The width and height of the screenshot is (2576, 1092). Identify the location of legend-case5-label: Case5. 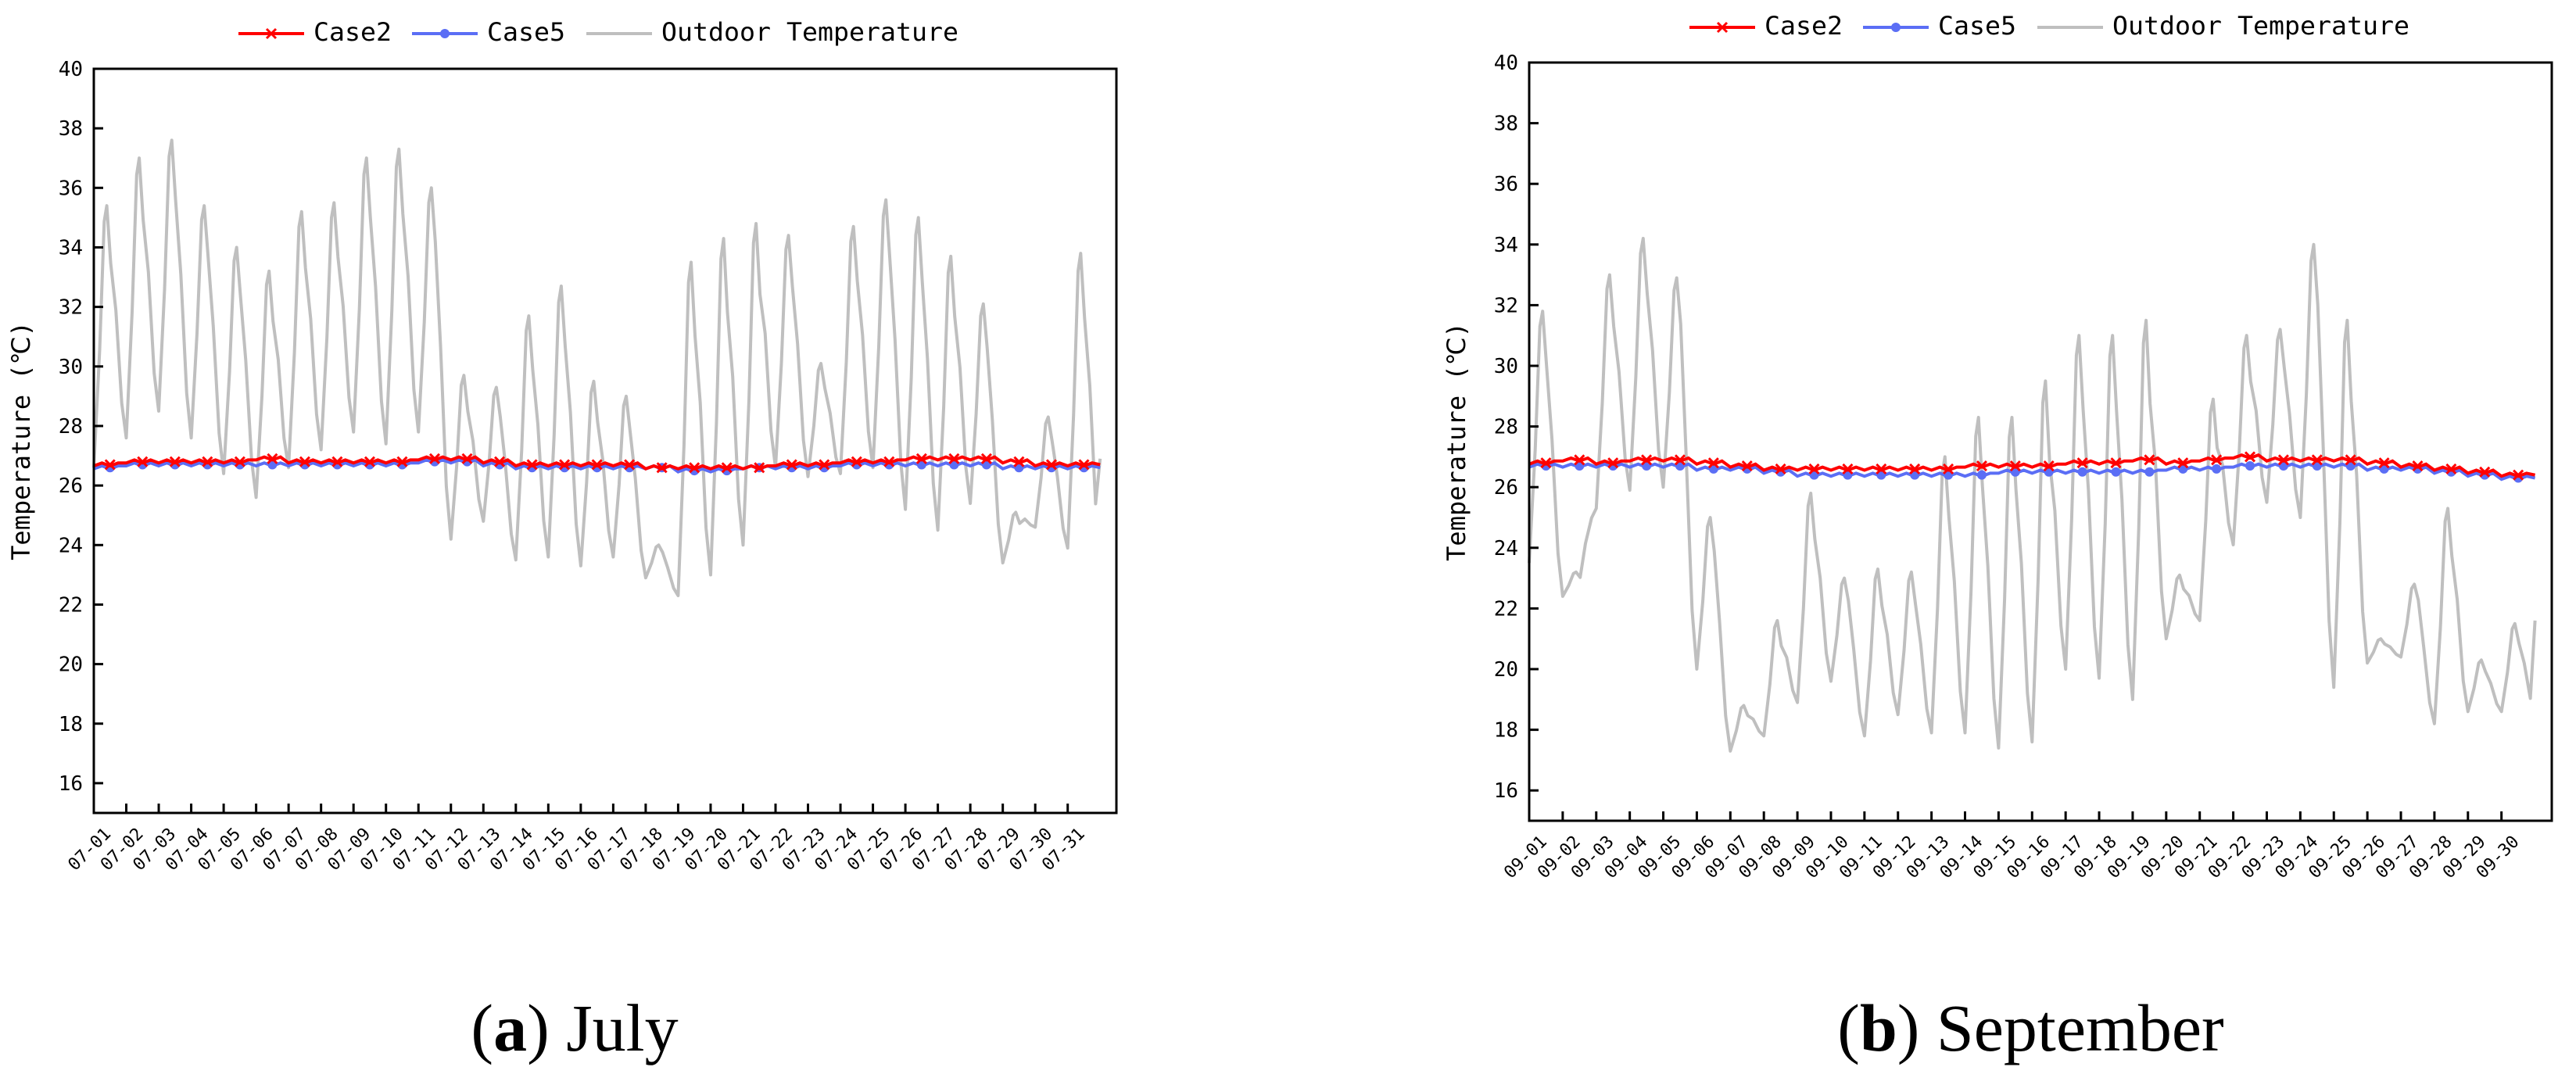
(526, 32).